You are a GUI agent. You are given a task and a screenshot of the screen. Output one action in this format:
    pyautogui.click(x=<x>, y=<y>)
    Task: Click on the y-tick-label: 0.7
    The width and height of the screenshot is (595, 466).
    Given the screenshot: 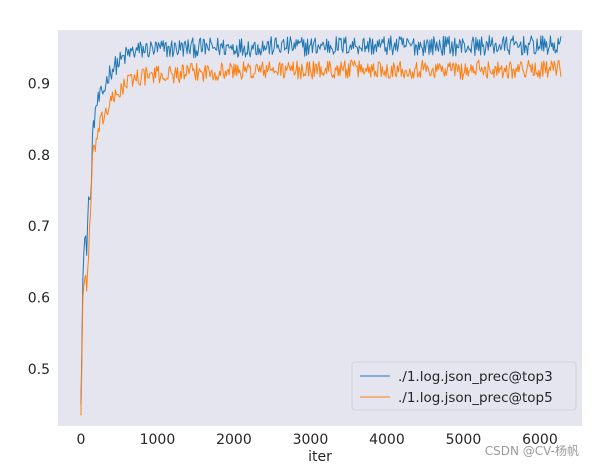 What is the action you would take?
    pyautogui.click(x=39, y=227)
    